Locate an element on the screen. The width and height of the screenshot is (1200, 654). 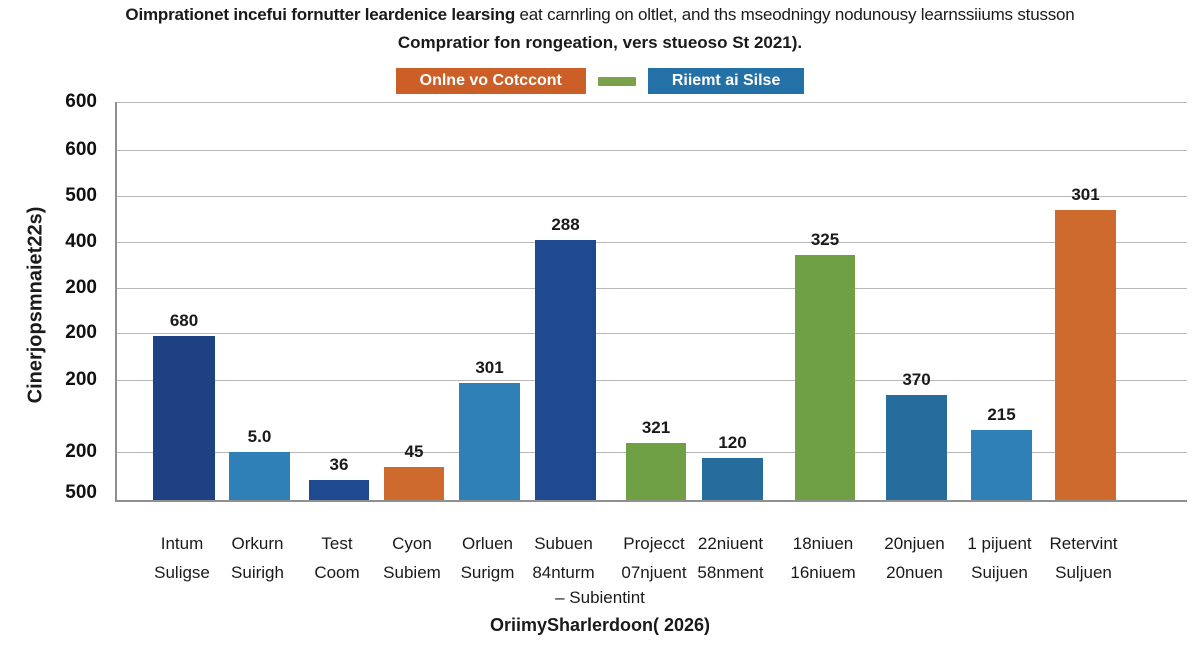
bar-value-label: 45 is located at coordinates (414, 451).